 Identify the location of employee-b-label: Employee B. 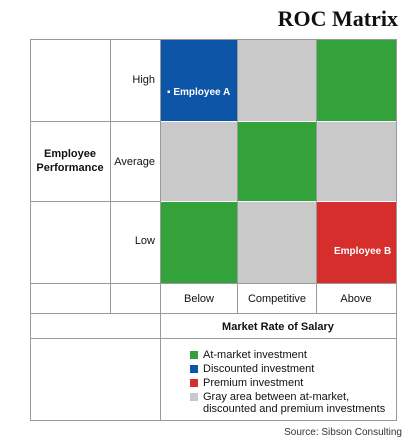
(363, 251).